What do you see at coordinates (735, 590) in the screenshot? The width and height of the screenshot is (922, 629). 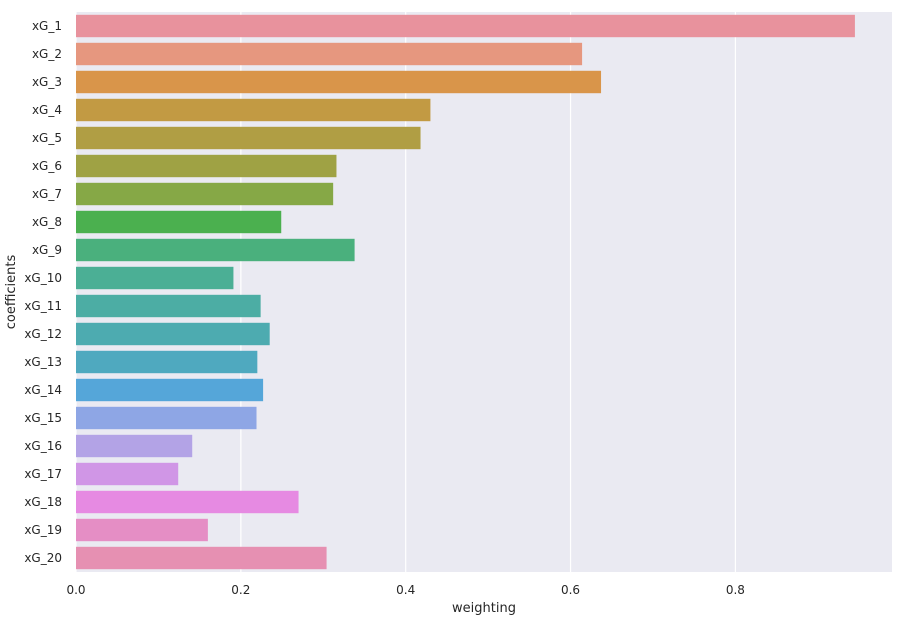 I see `x-tick-label: 0.8` at bounding box center [735, 590].